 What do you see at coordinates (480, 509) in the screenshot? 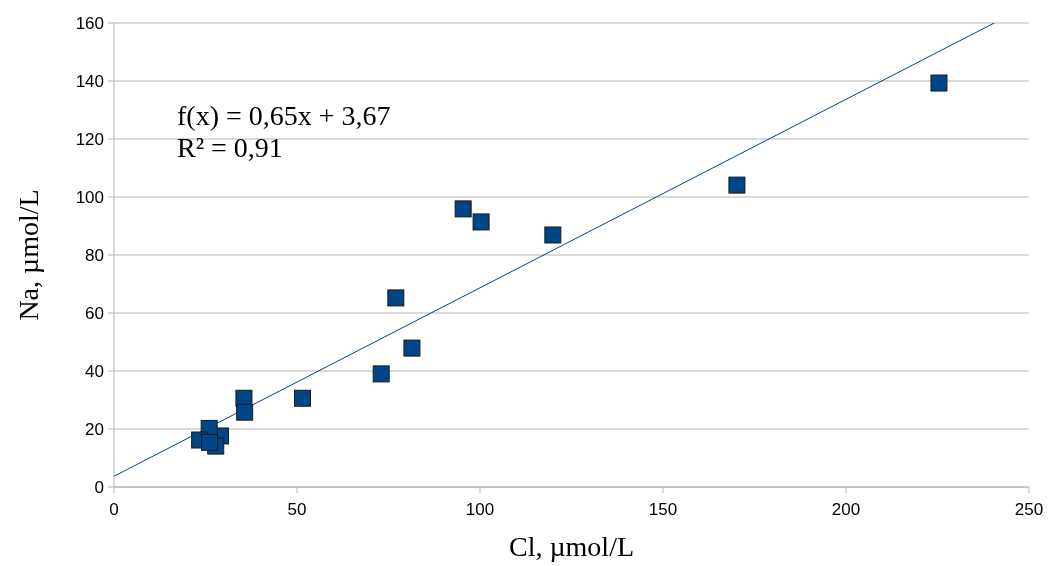
I see `x-tick-label: 100` at bounding box center [480, 509].